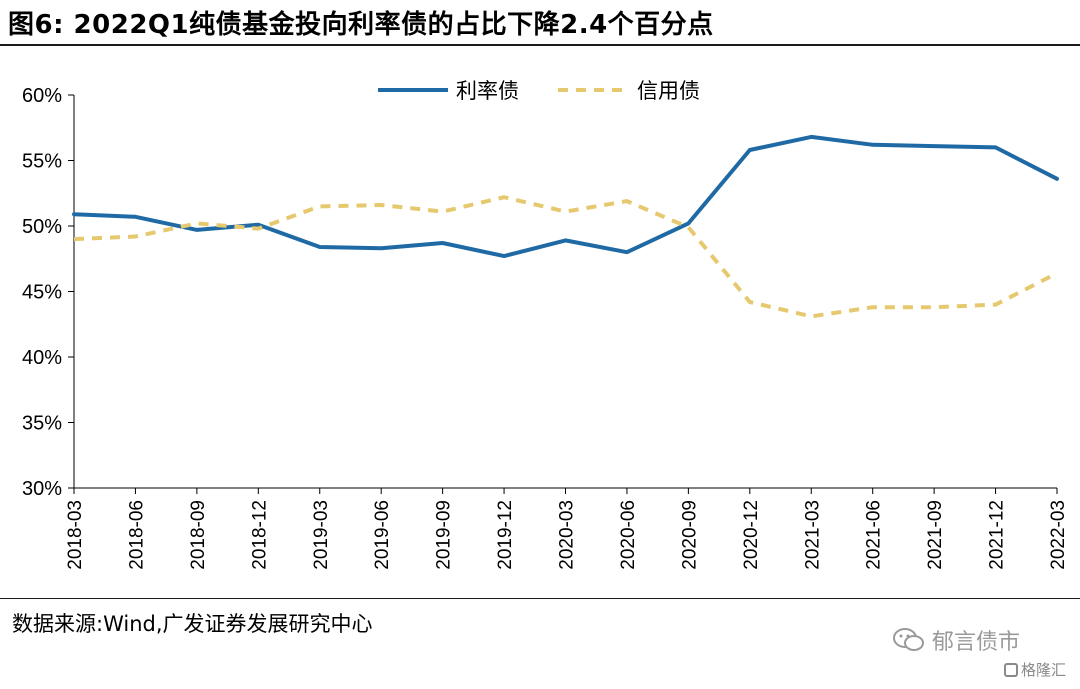 This screenshot has width=1080, height=689. I want to click on title-bar: 图6: 2022Q1纯债基金投向利率债的占比下降2.4个百分点, so click(540, 23).